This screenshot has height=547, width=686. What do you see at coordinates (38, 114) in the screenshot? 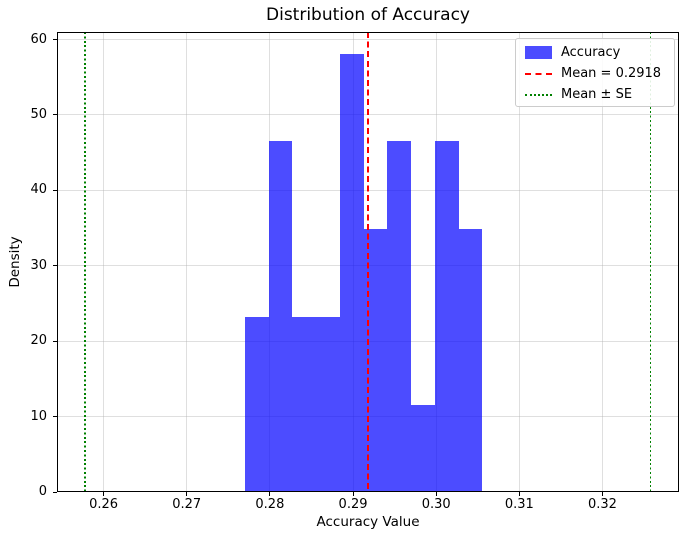
I see `y-tick-label: 50` at bounding box center [38, 114].